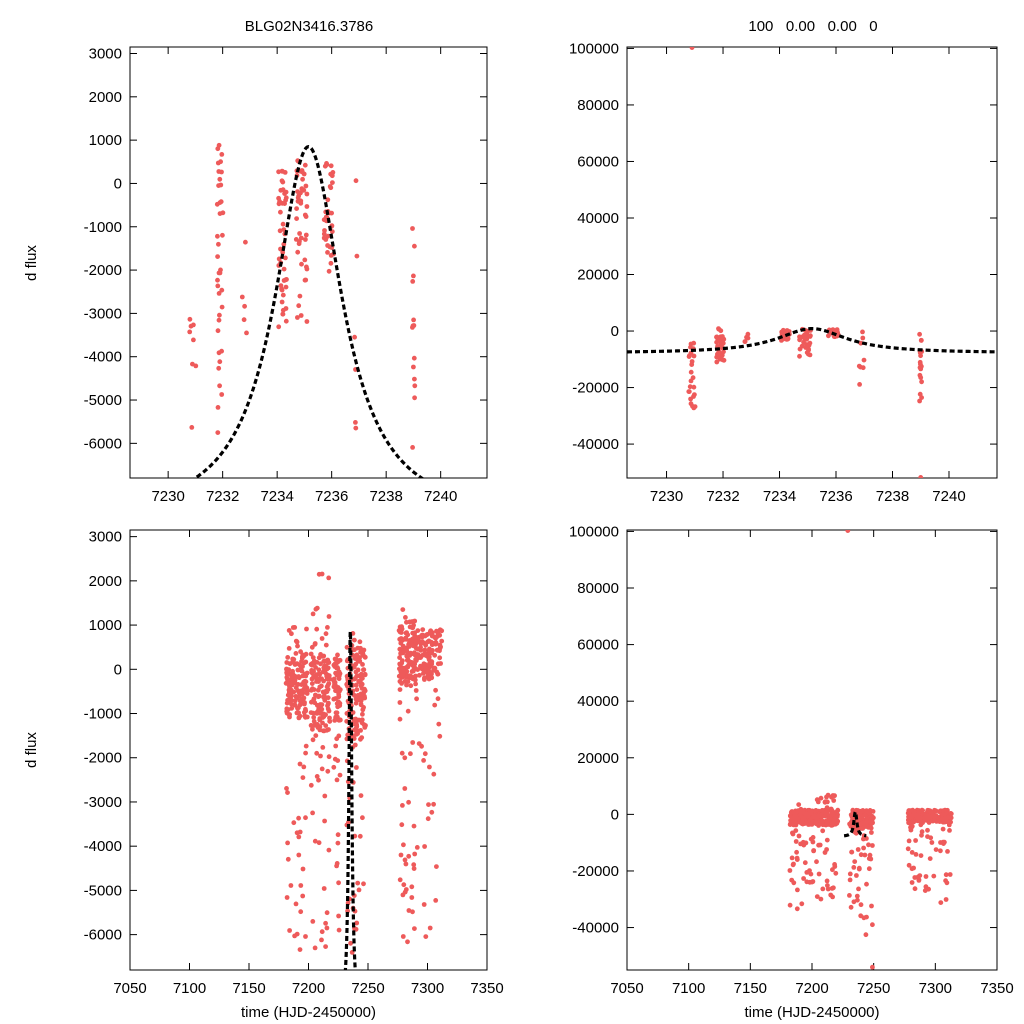  Describe the element at coordinates (276, 496) in the screenshot. I see `x-tick-label: 7234` at that location.